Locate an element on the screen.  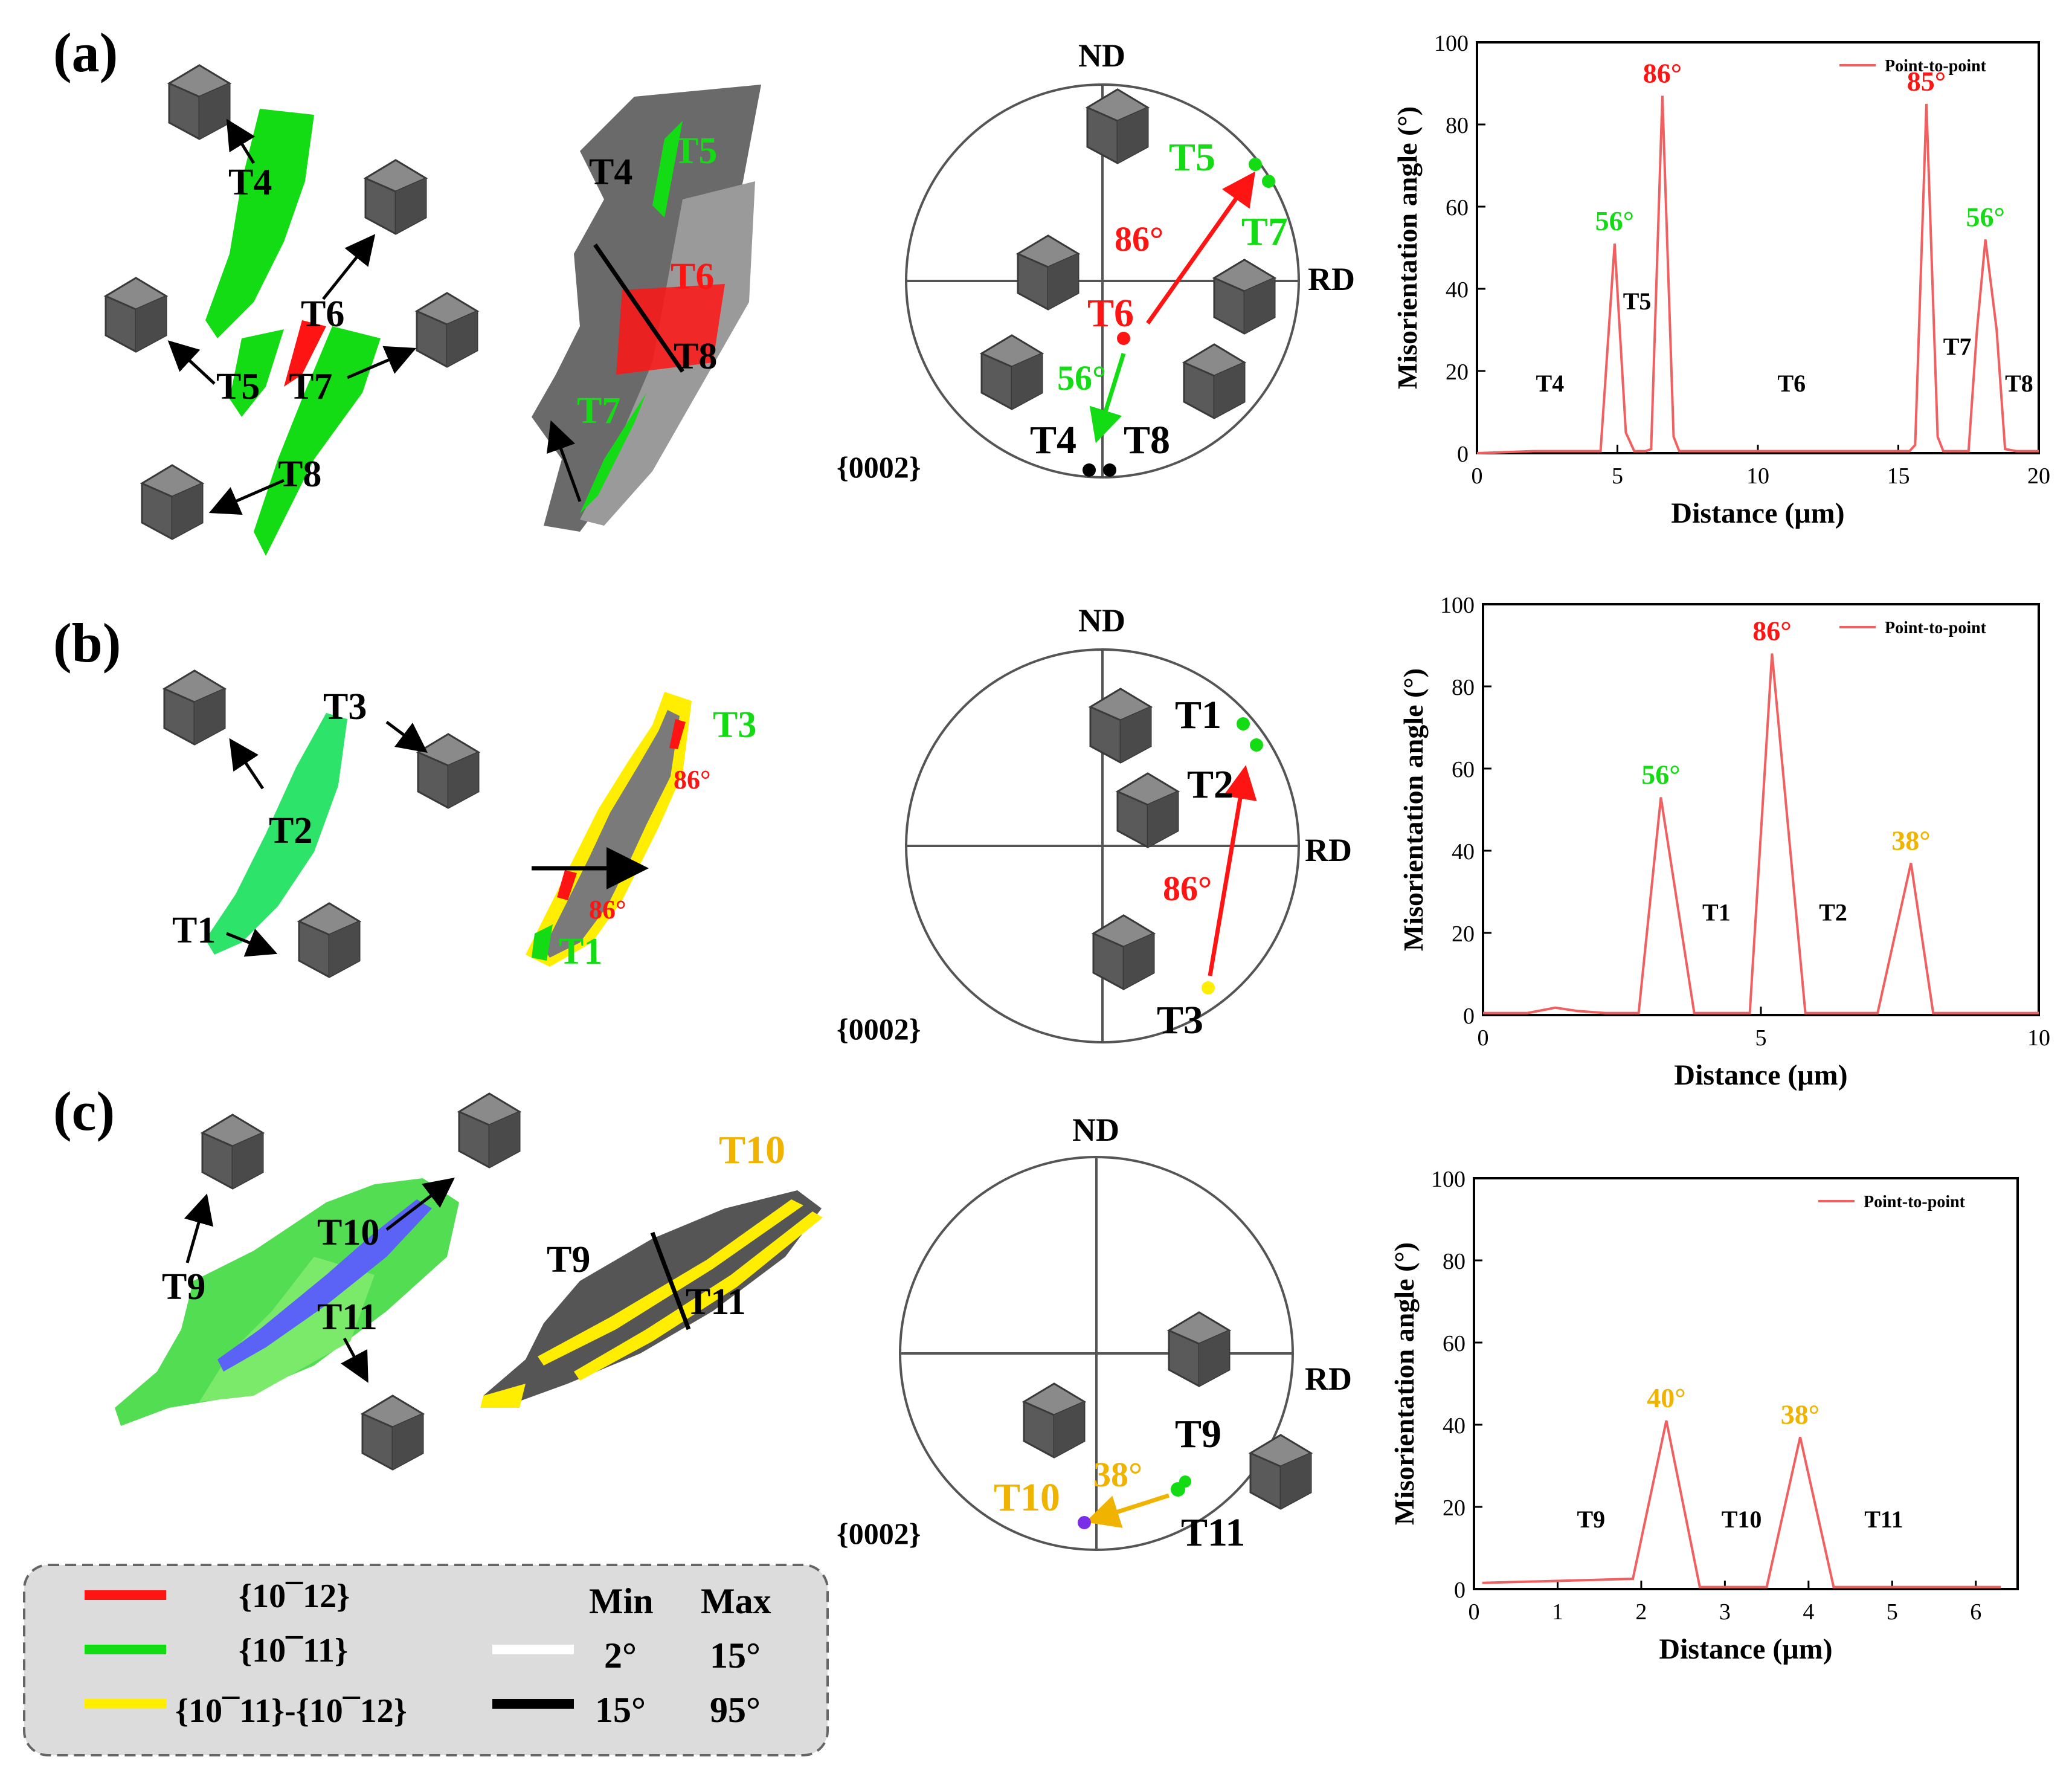
legend-max-1: 15° is located at coordinates (735, 1656).